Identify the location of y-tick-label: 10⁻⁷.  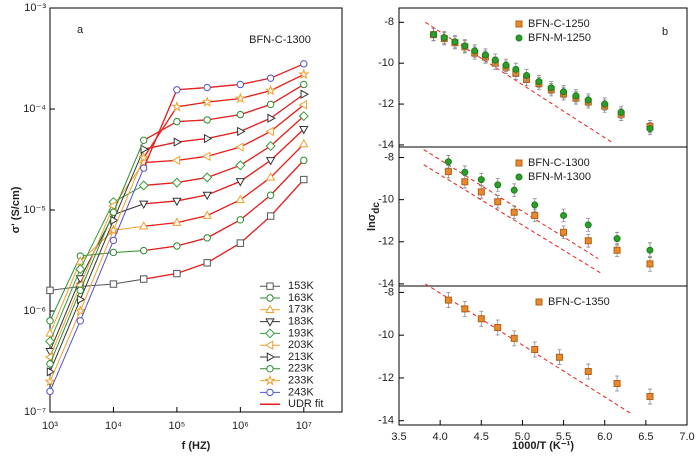
(35, 412).